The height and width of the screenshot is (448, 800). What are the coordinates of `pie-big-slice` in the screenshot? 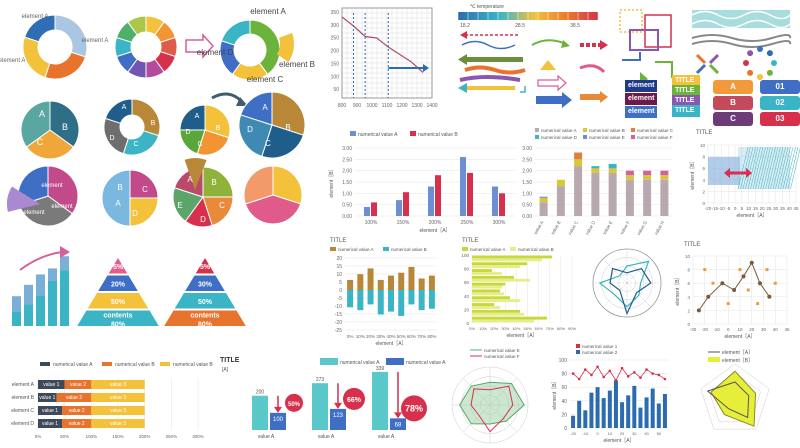 It's located at (283, 141).